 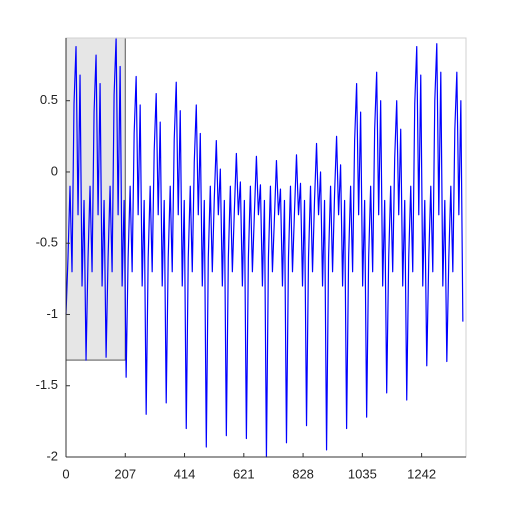 What do you see at coordinates (362, 473) in the screenshot?
I see `x-tick-label: 1035` at bounding box center [362, 473].